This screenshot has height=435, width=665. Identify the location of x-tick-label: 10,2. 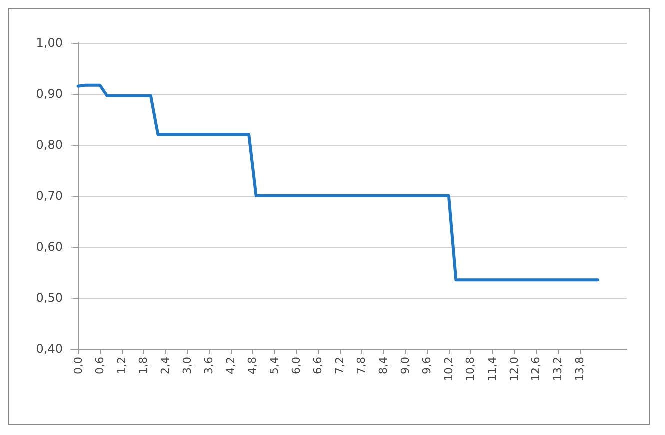
(449, 369).